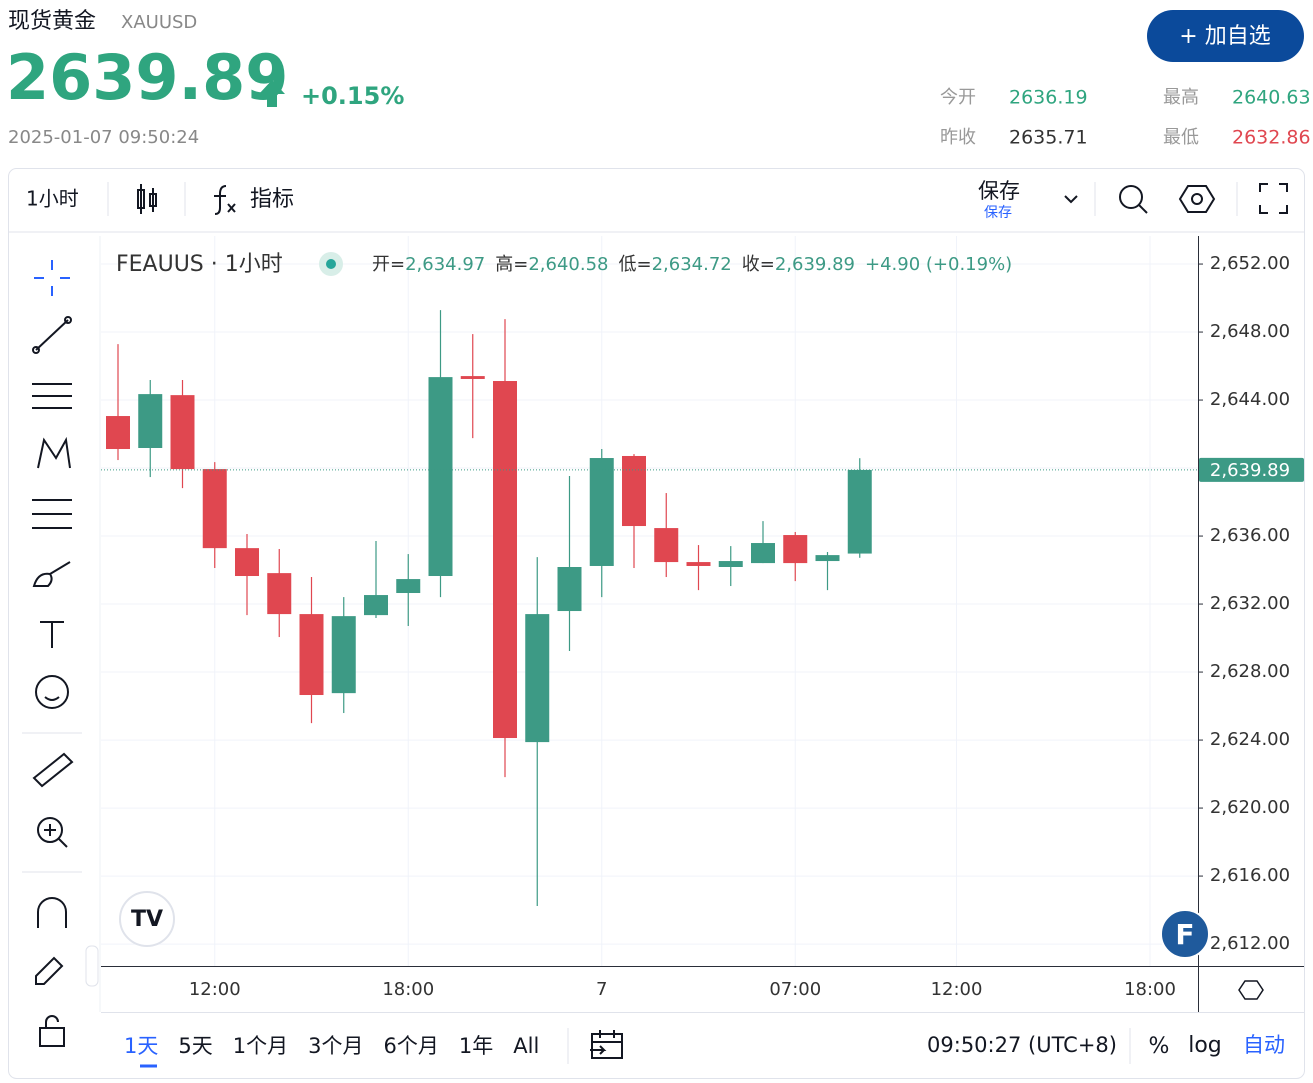 The image size is (1313, 1083). What do you see at coordinates (52, 199) in the screenshot?
I see `interval-button: 1小时` at bounding box center [52, 199].